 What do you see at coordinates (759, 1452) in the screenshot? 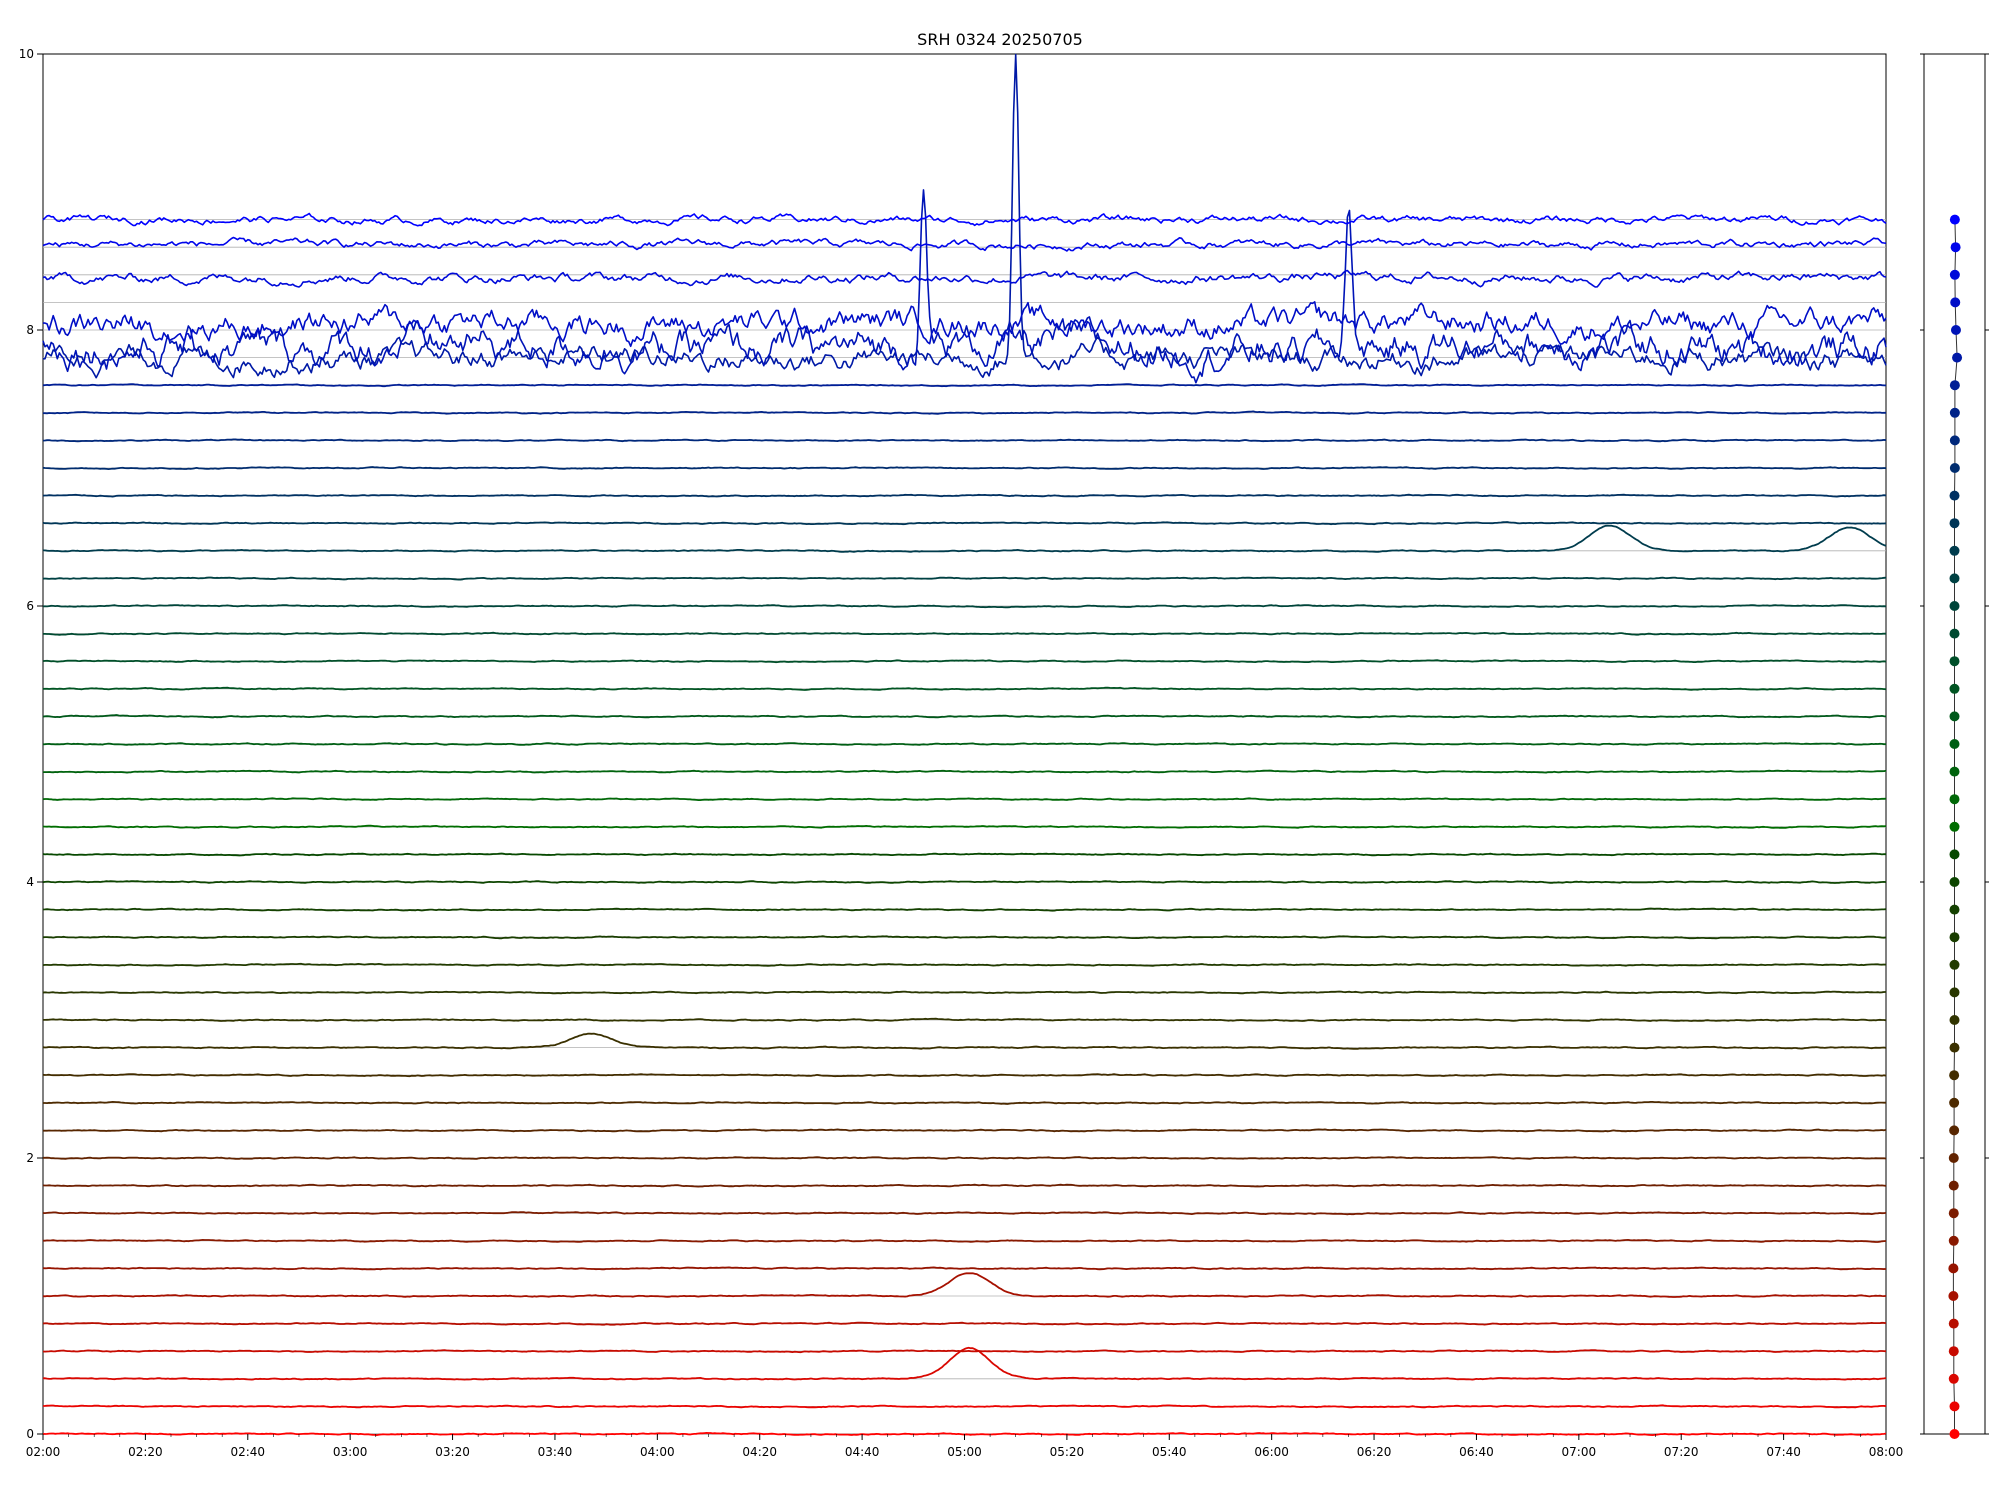
I see `x-tick-label: 04:20` at bounding box center [759, 1452].